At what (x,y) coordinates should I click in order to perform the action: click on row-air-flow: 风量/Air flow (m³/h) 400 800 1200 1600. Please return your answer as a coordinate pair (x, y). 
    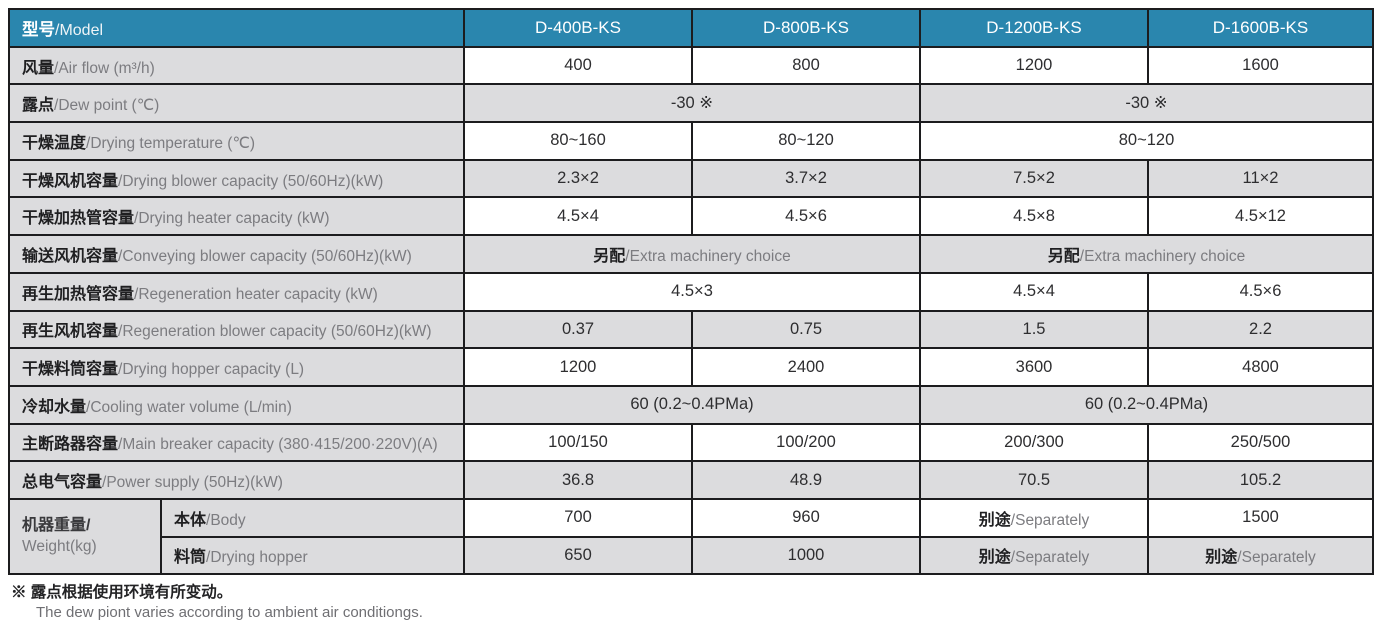
    Looking at the image, I should click on (691, 65).